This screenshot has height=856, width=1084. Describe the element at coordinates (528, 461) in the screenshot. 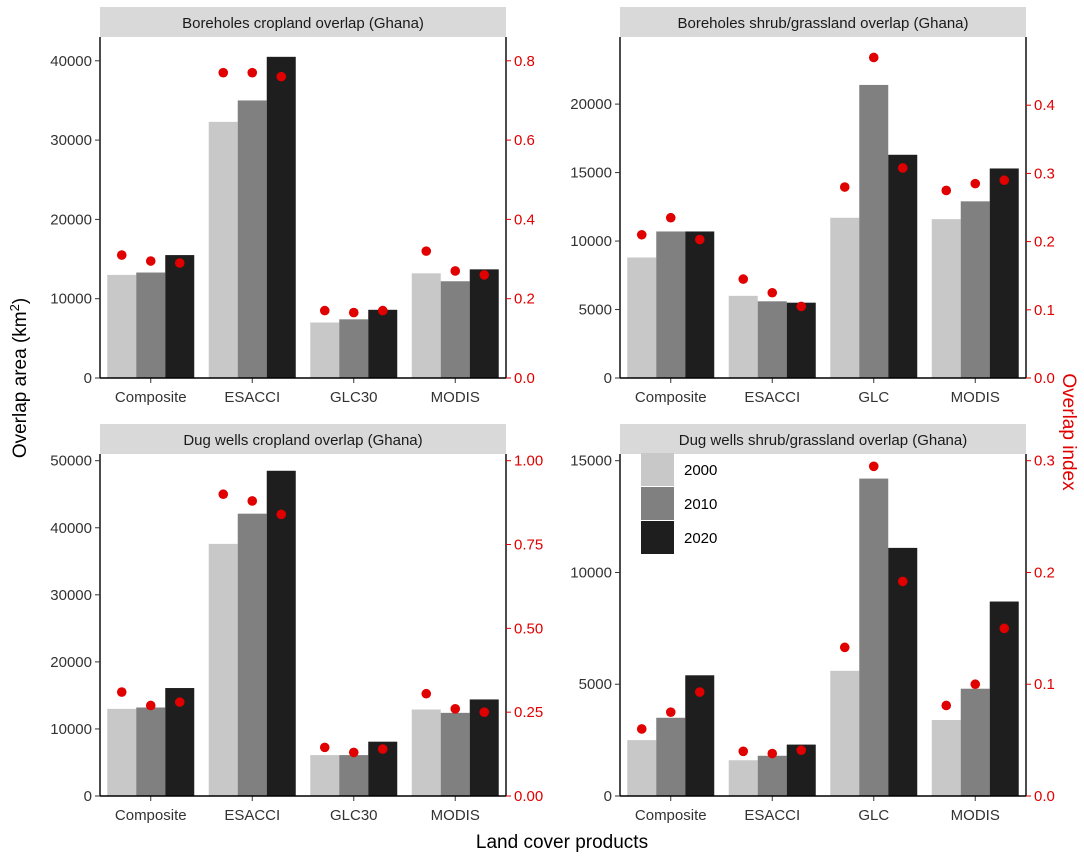

I see `y2-tick-label: 1.00` at that location.